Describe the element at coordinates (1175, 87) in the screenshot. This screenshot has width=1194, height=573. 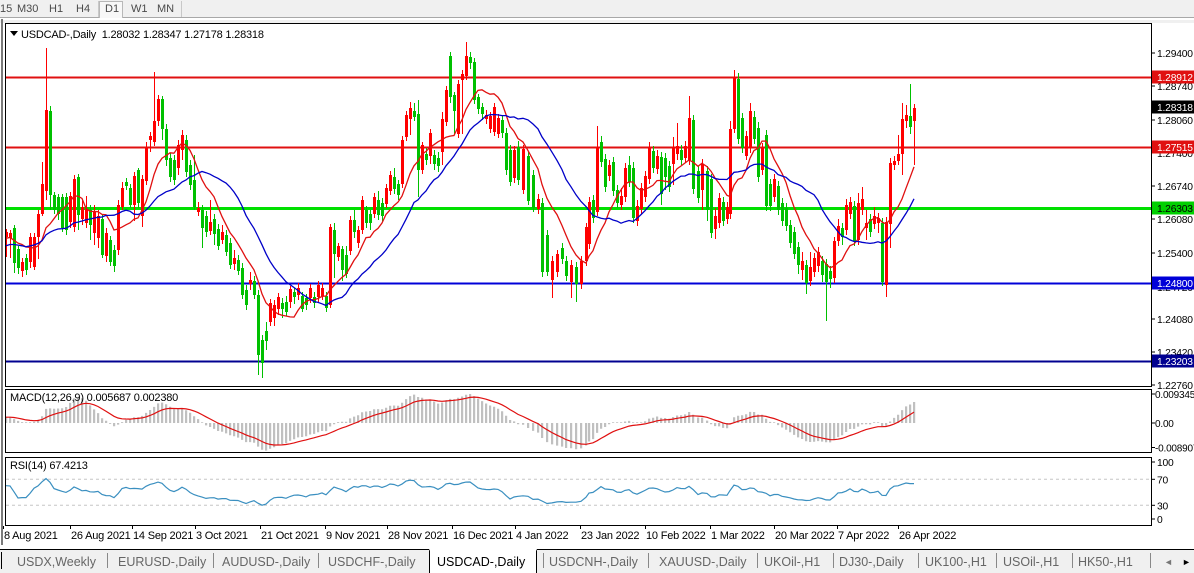
I see `svg-text: 1.28740` at that location.